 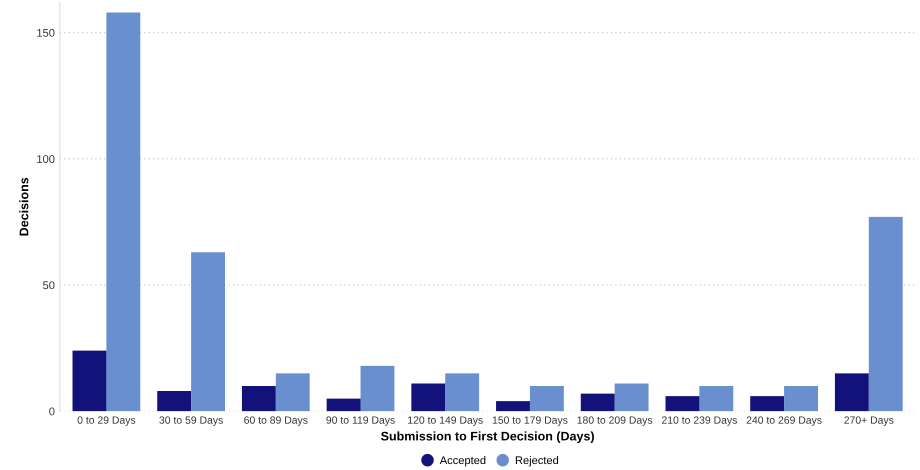 I want to click on x-tick-label: 30 to 59 Days, so click(x=191, y=421).